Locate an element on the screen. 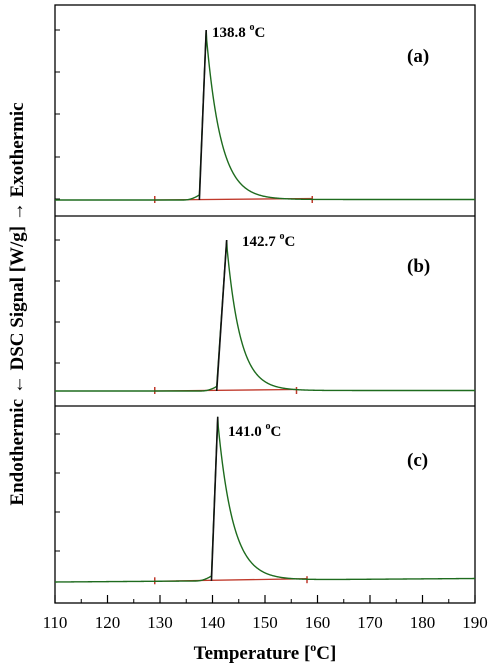  panel-label-a: (a) is located at coordinates (418, 56).